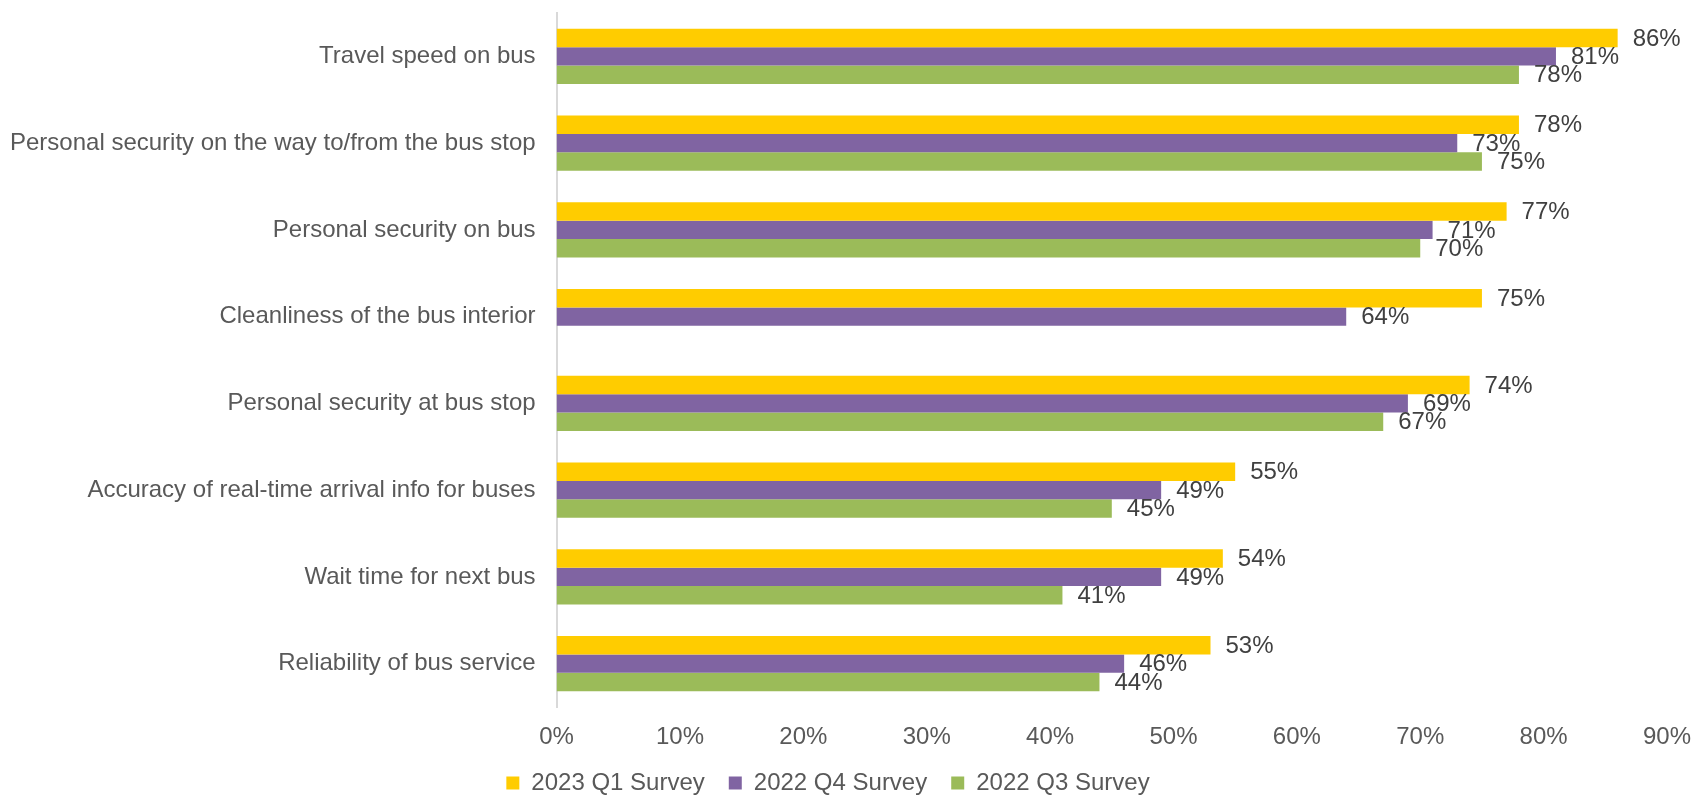 This screenshot has width=1694, height=799. Describe the element at coordinates (1543, 736) in the screenshot. I see `x-tick-label: 80%` at that location.